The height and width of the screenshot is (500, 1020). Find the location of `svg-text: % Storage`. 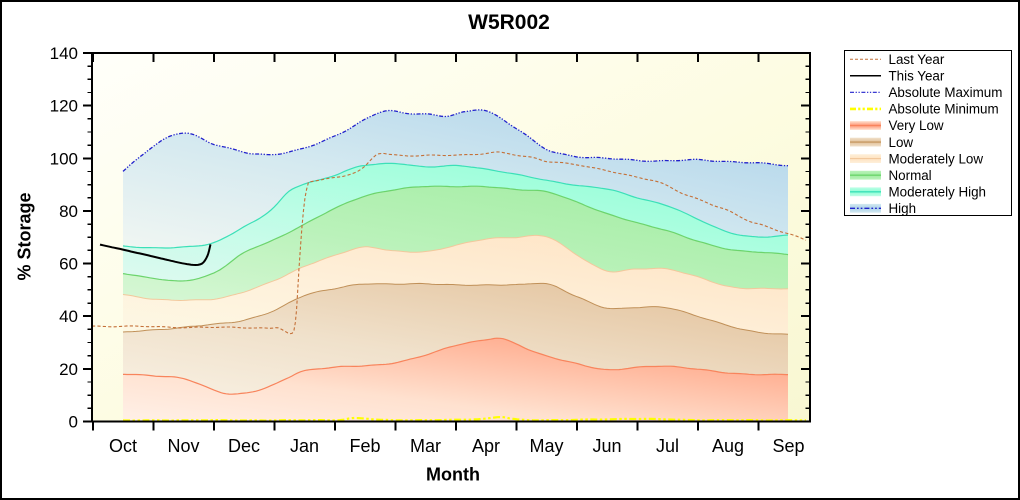

svg-text: % Storage is located at coordinates (24, 236).